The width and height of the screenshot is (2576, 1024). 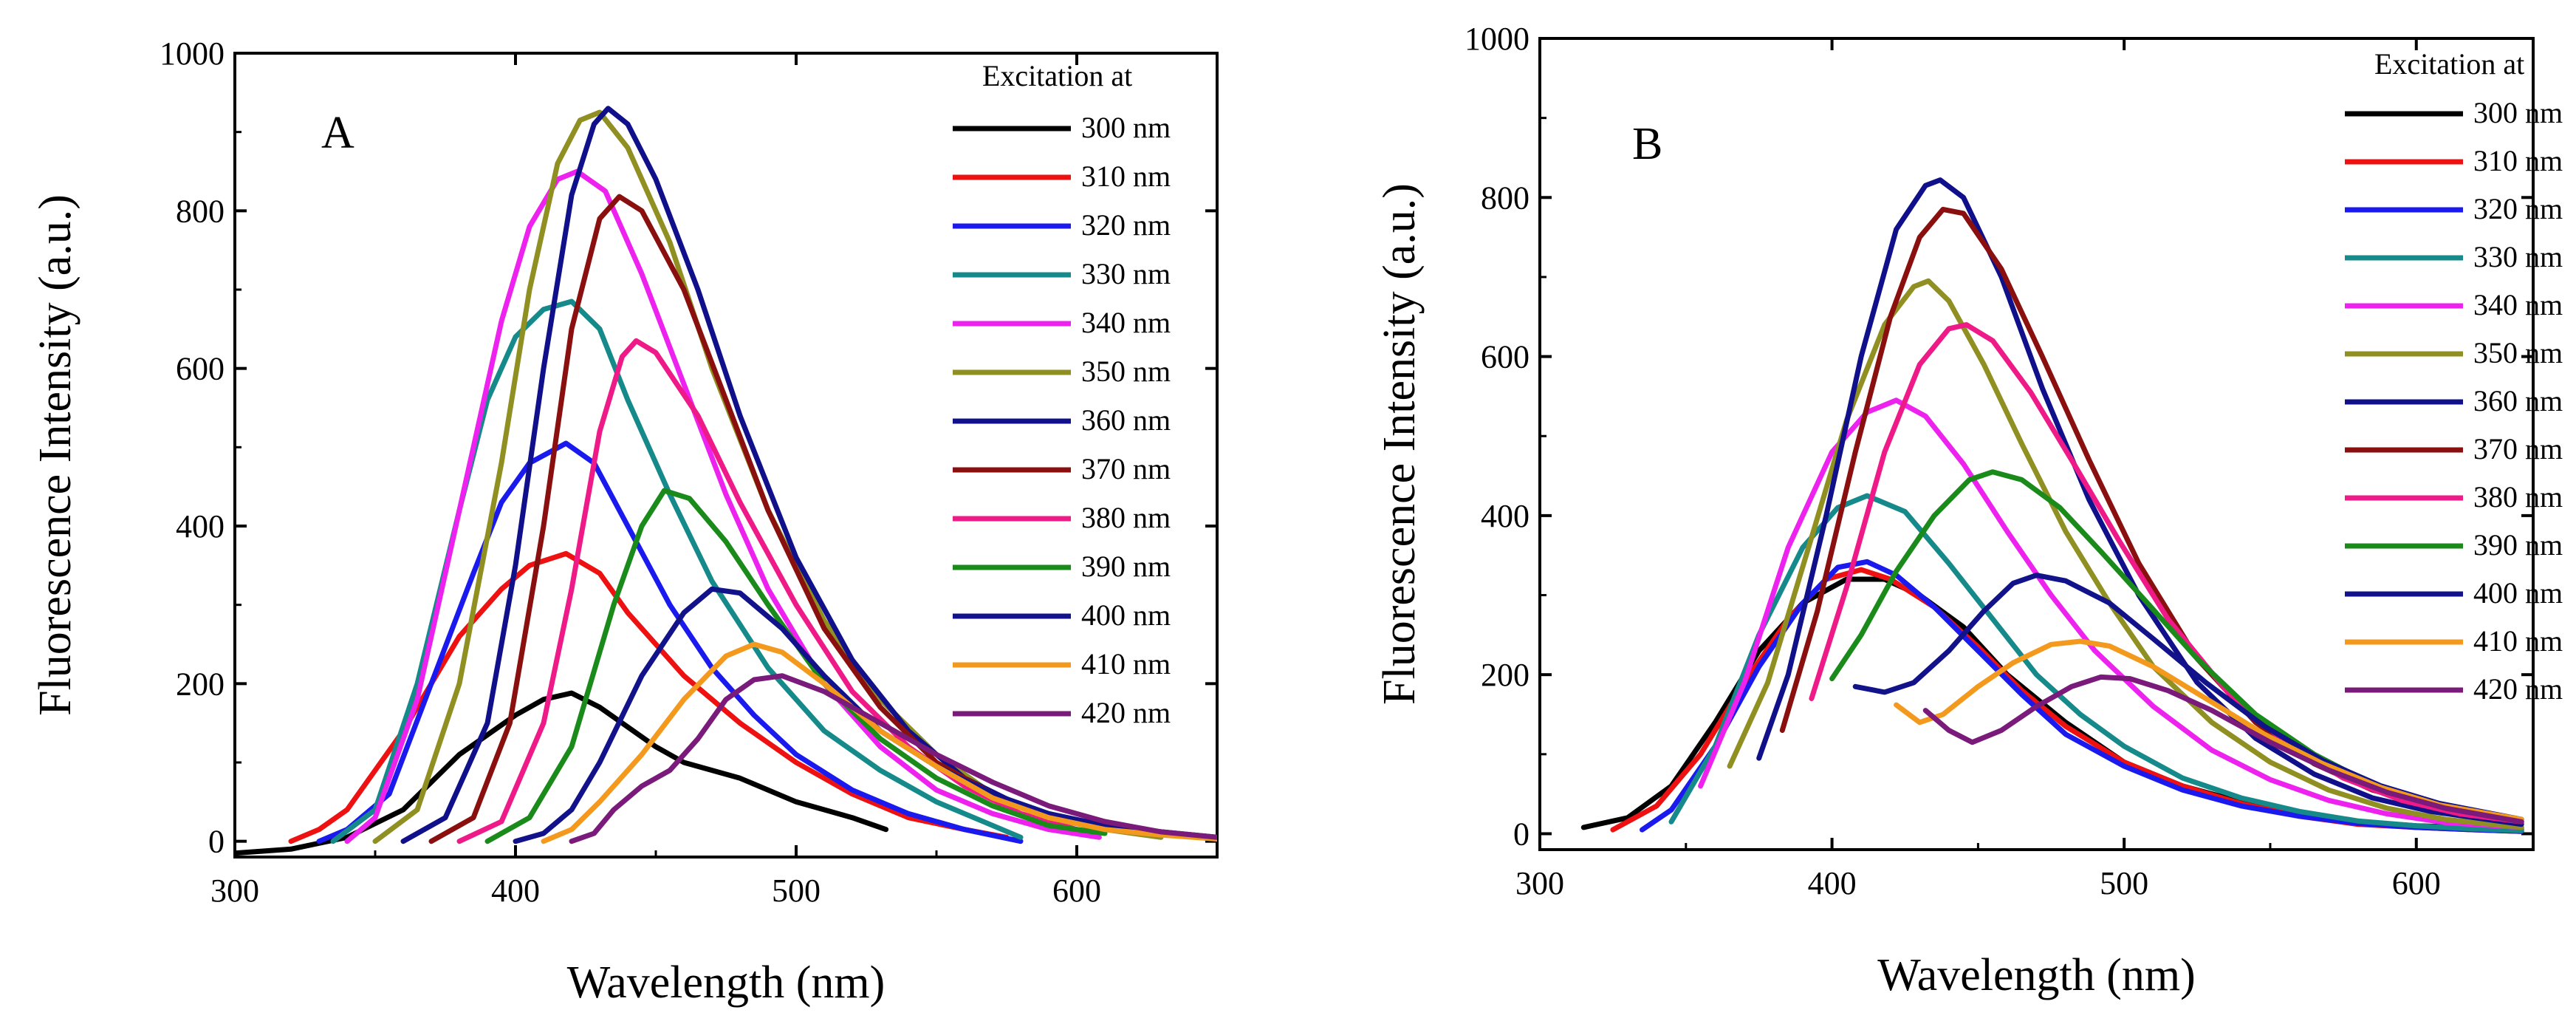 I want to click on series-line-340-nm, so click(x=2111, y=613).